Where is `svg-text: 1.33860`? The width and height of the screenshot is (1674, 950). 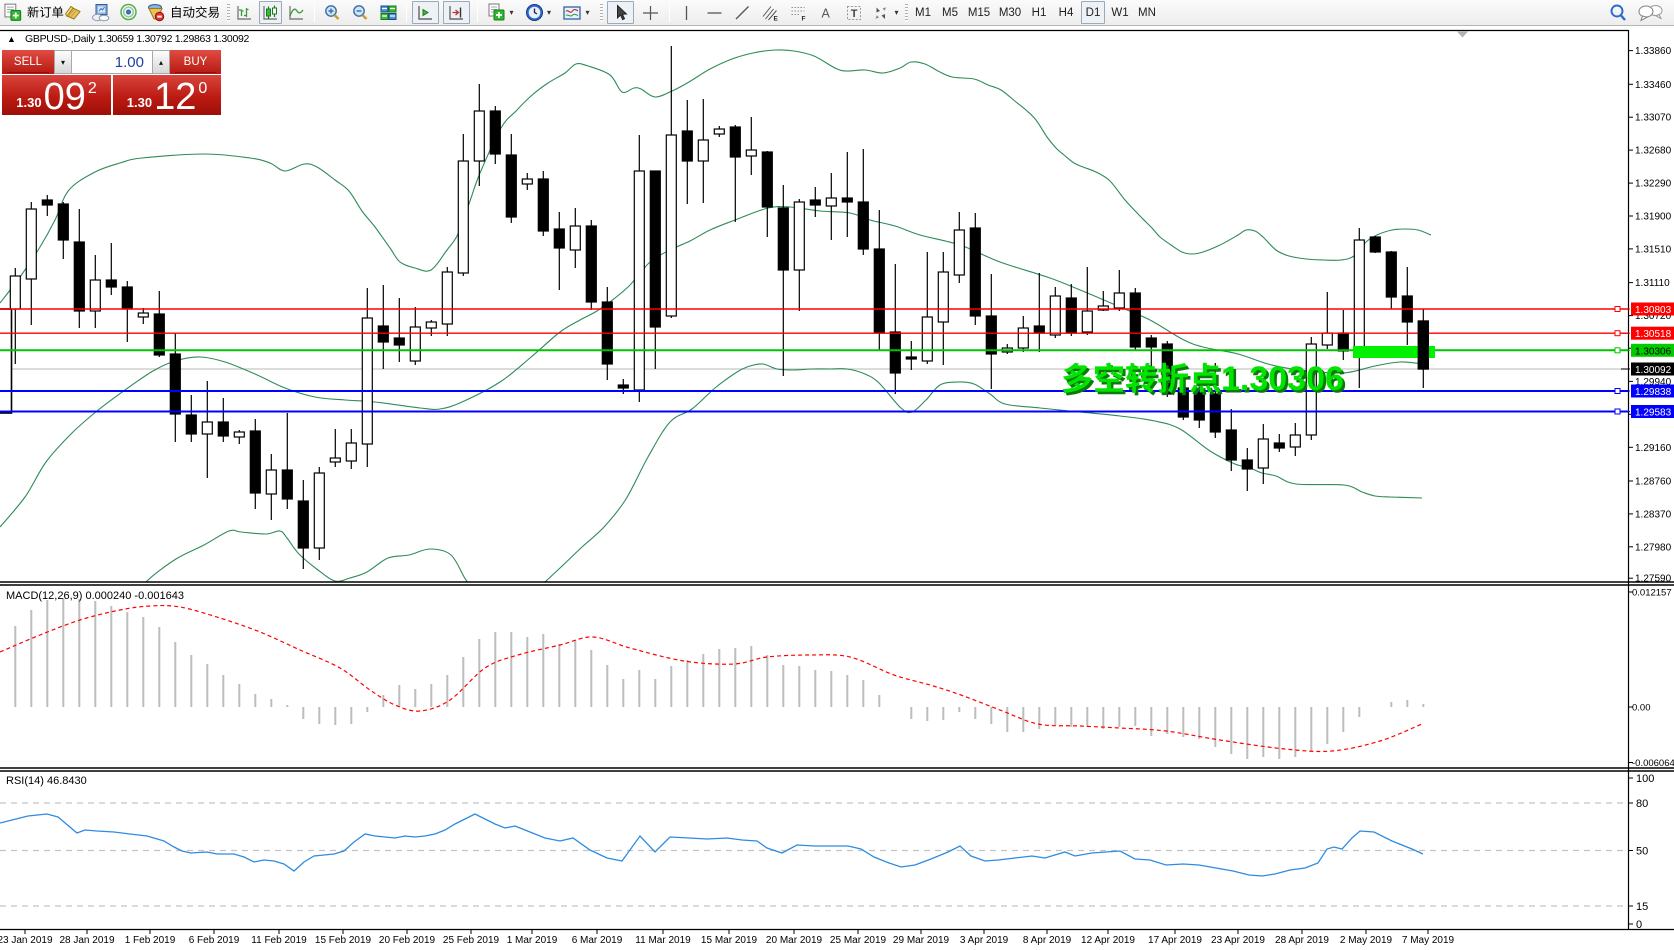 svg-text: 1.33860 is located at coordinates (1653, 51).